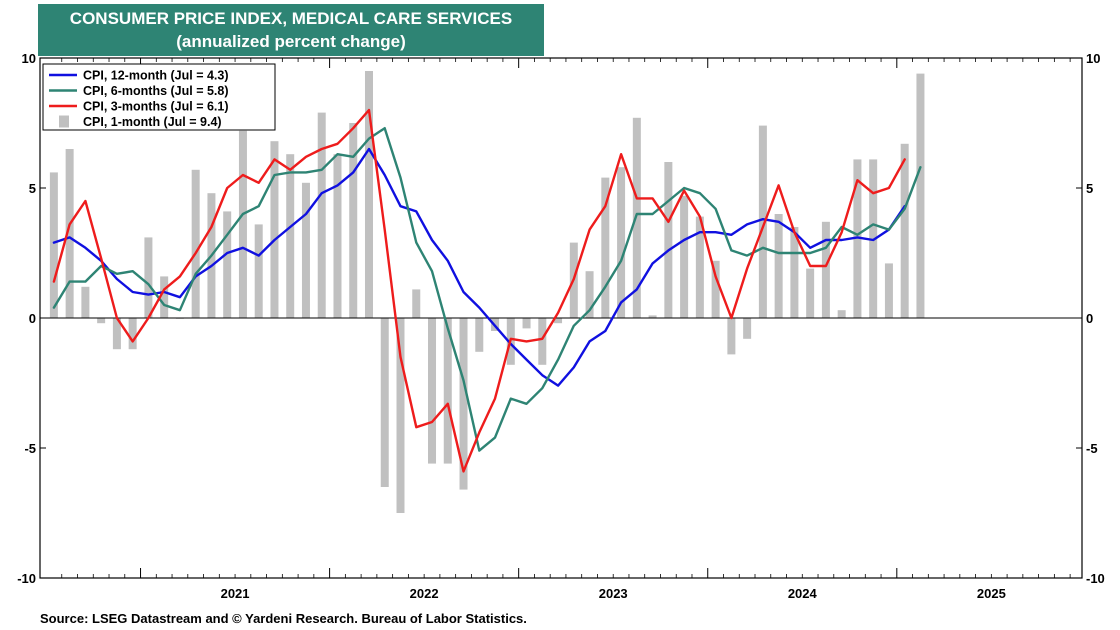 The image size is (1120, 630). What do you see at coordinates (152, 122) in the screenshot?
I see `legend-entry-3: CPI, 1-month (Jul = 9.4)` at bounding box center [152, 122].